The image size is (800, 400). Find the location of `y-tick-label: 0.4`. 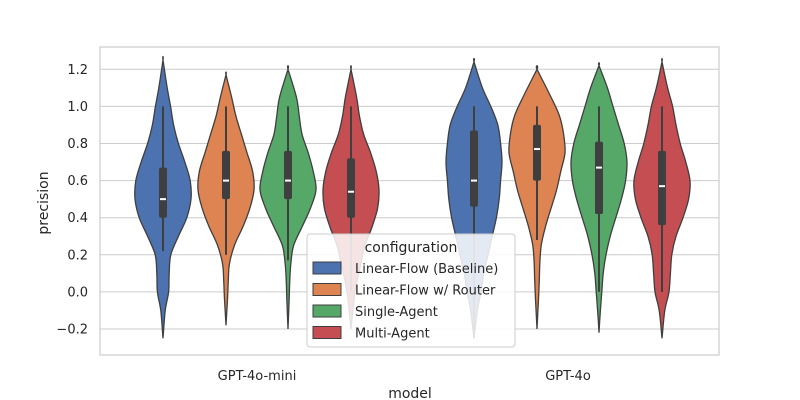

y-tick-label: 0.4 is located at coordinates (77, 218).